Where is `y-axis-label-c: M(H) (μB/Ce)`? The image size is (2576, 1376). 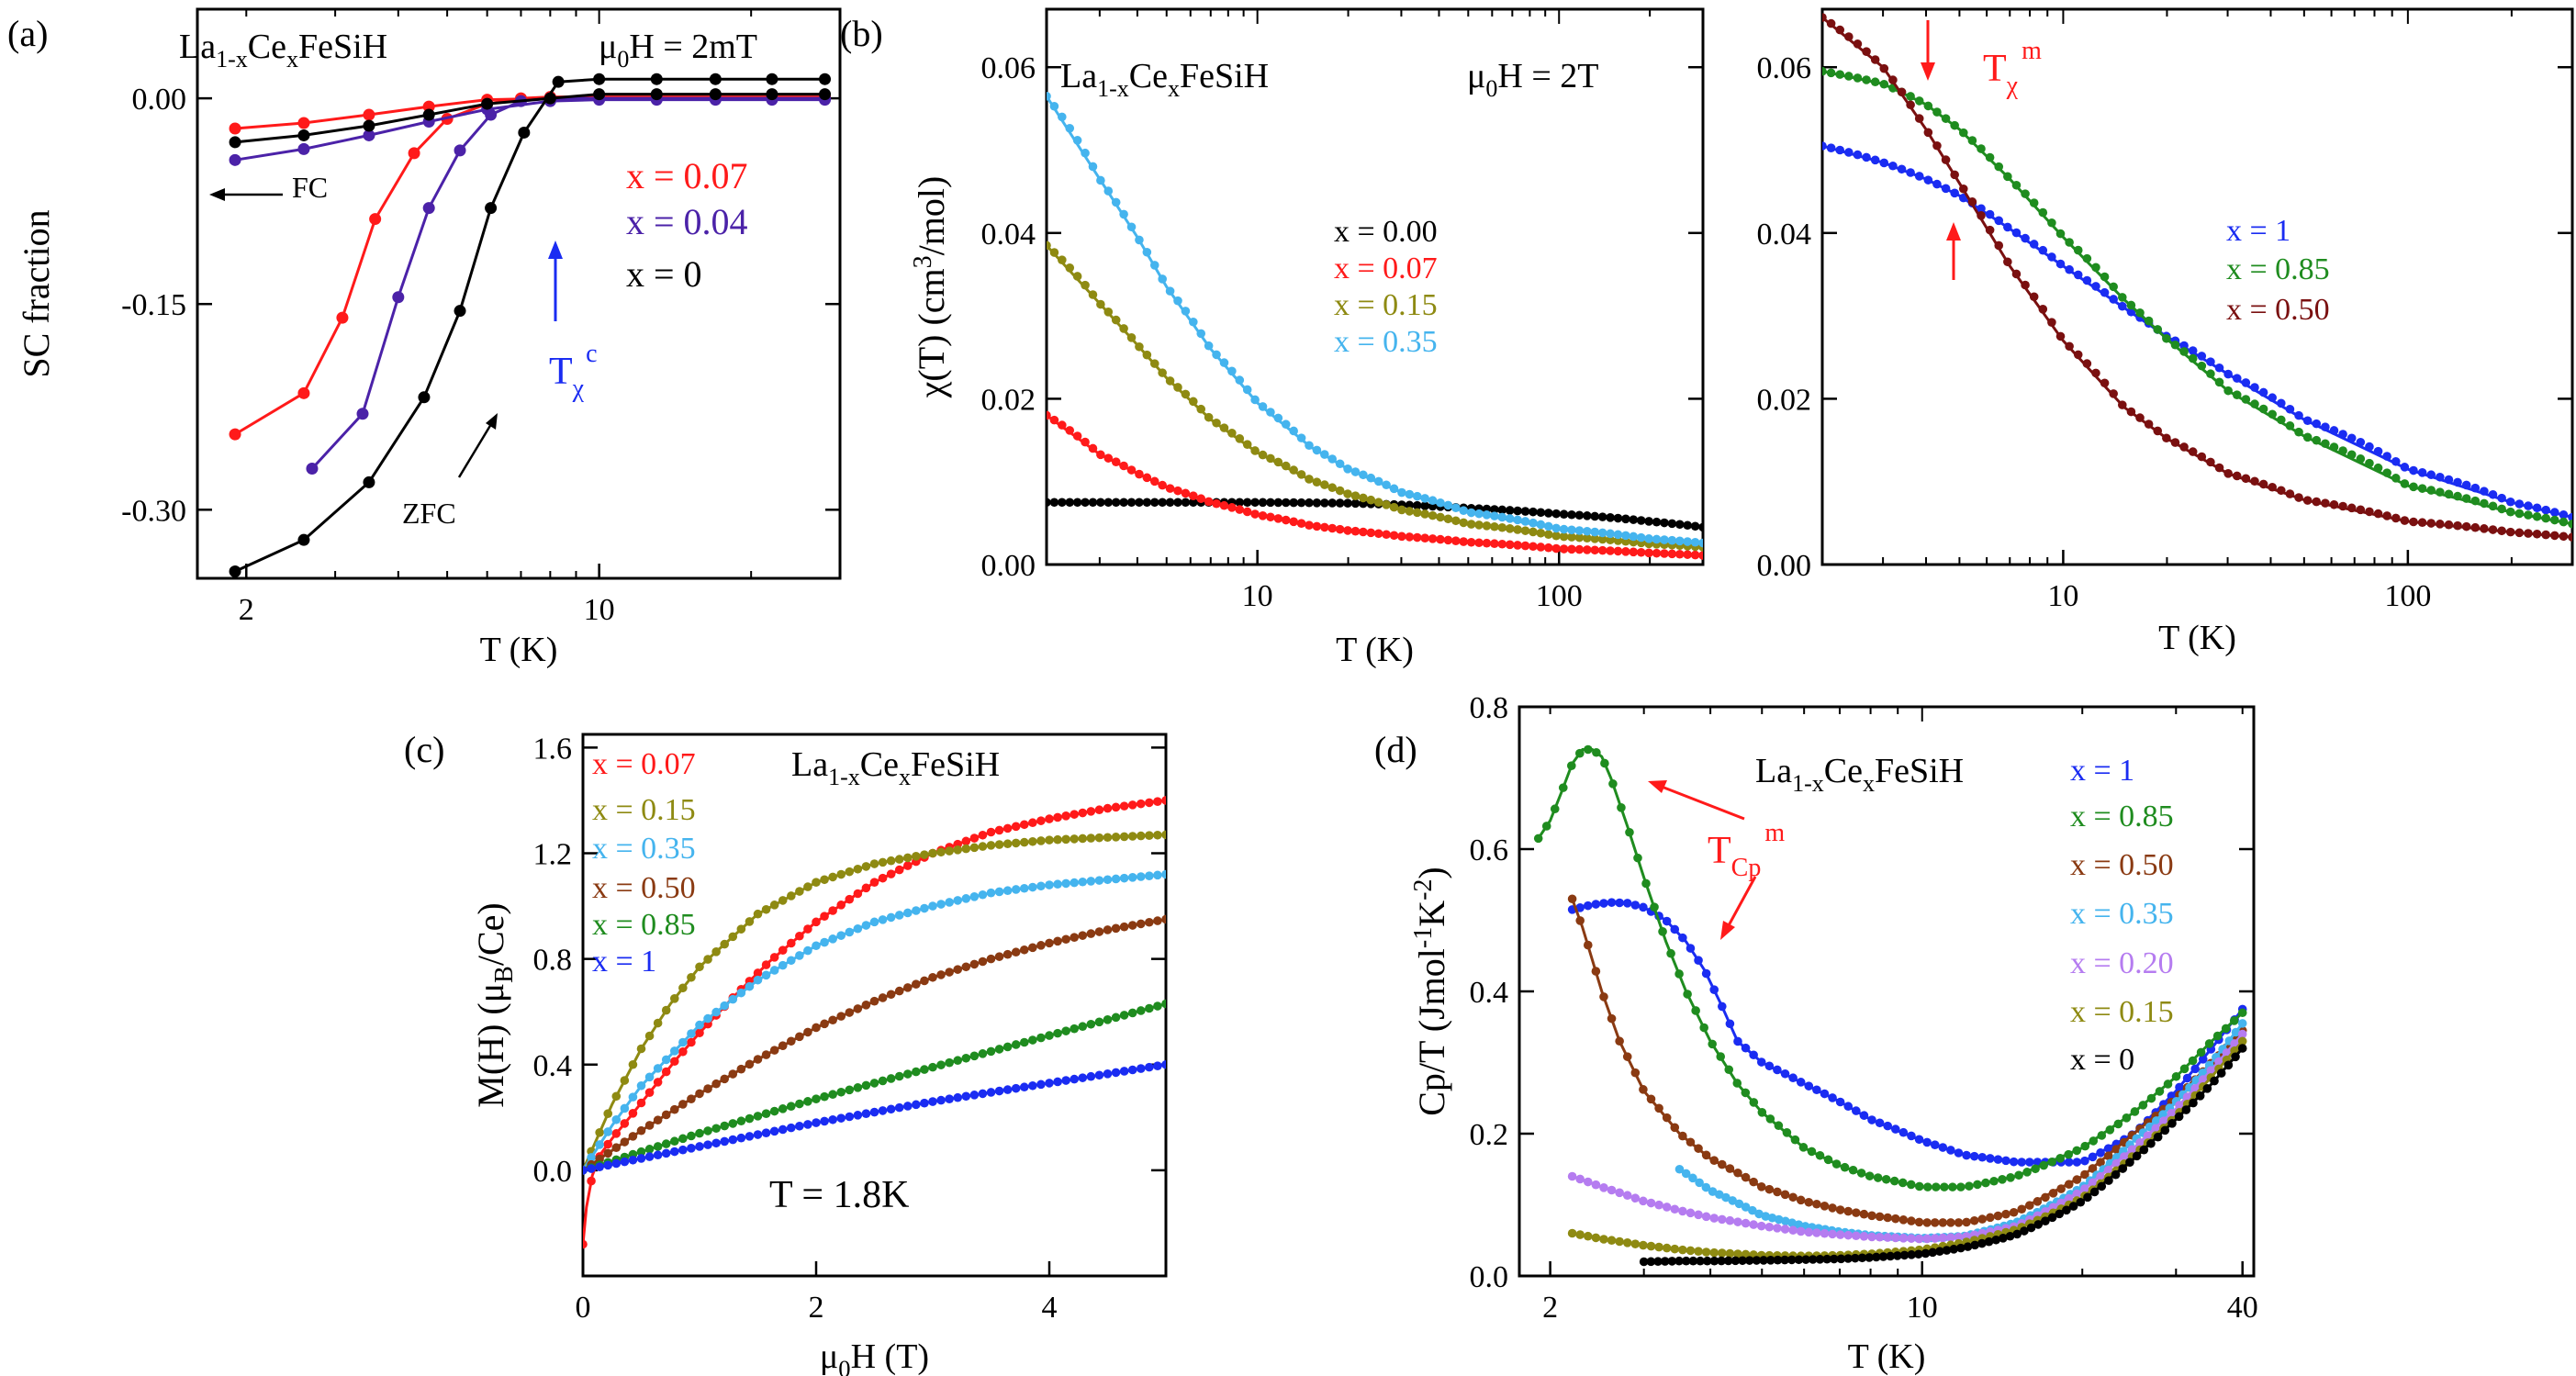 y-axis-label-c: M(H) (μB/Ce) is located at coordinates (494, 1005).